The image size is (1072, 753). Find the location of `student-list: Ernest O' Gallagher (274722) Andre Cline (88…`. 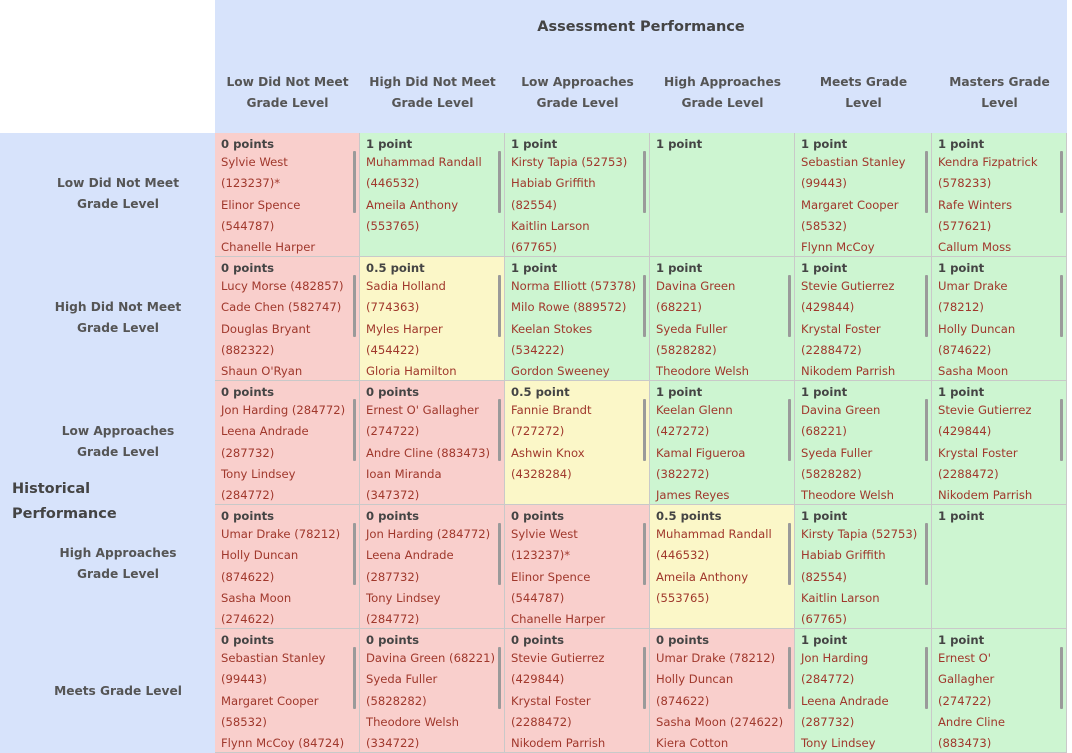

student-list: Ernest O' Gallagher (274722) Andre Cline (88… is located at coordinates (1002, 700).